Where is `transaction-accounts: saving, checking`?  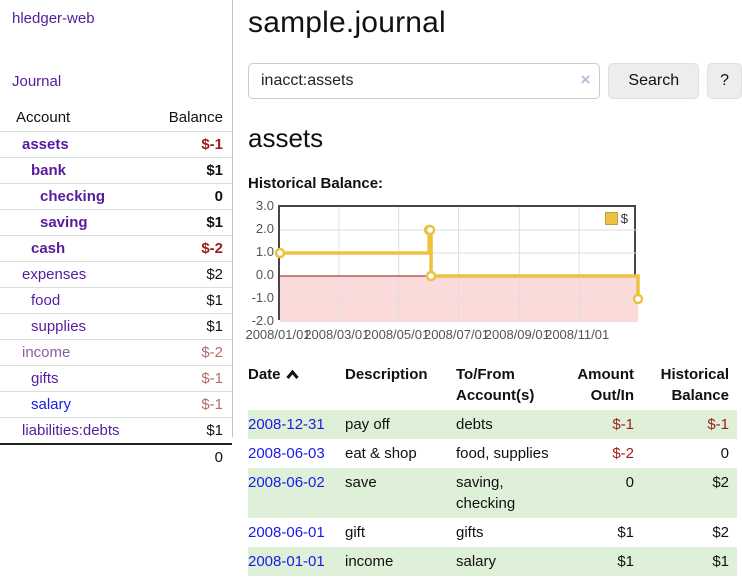
transaction-accounts: saving, checking is located at coordinates (486, 493).